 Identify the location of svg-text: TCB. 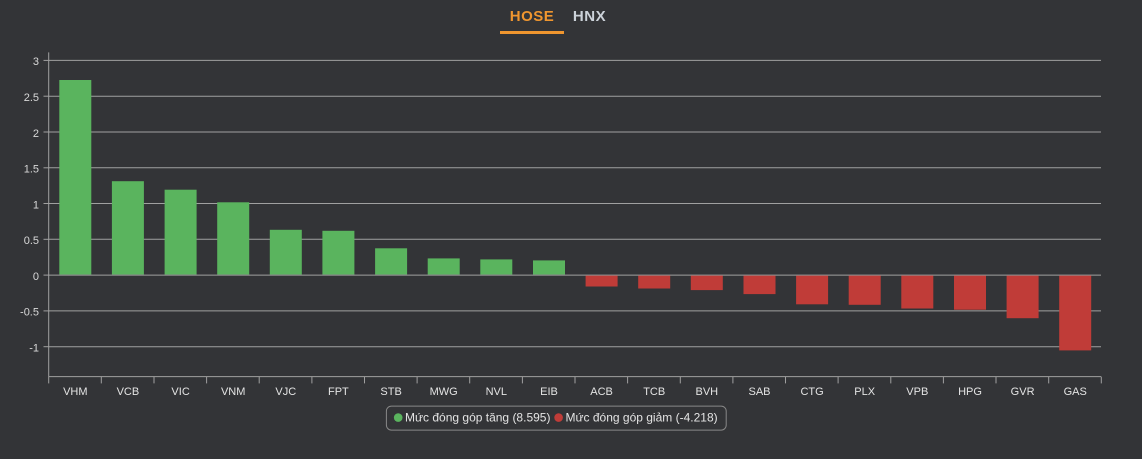
(654, 392).